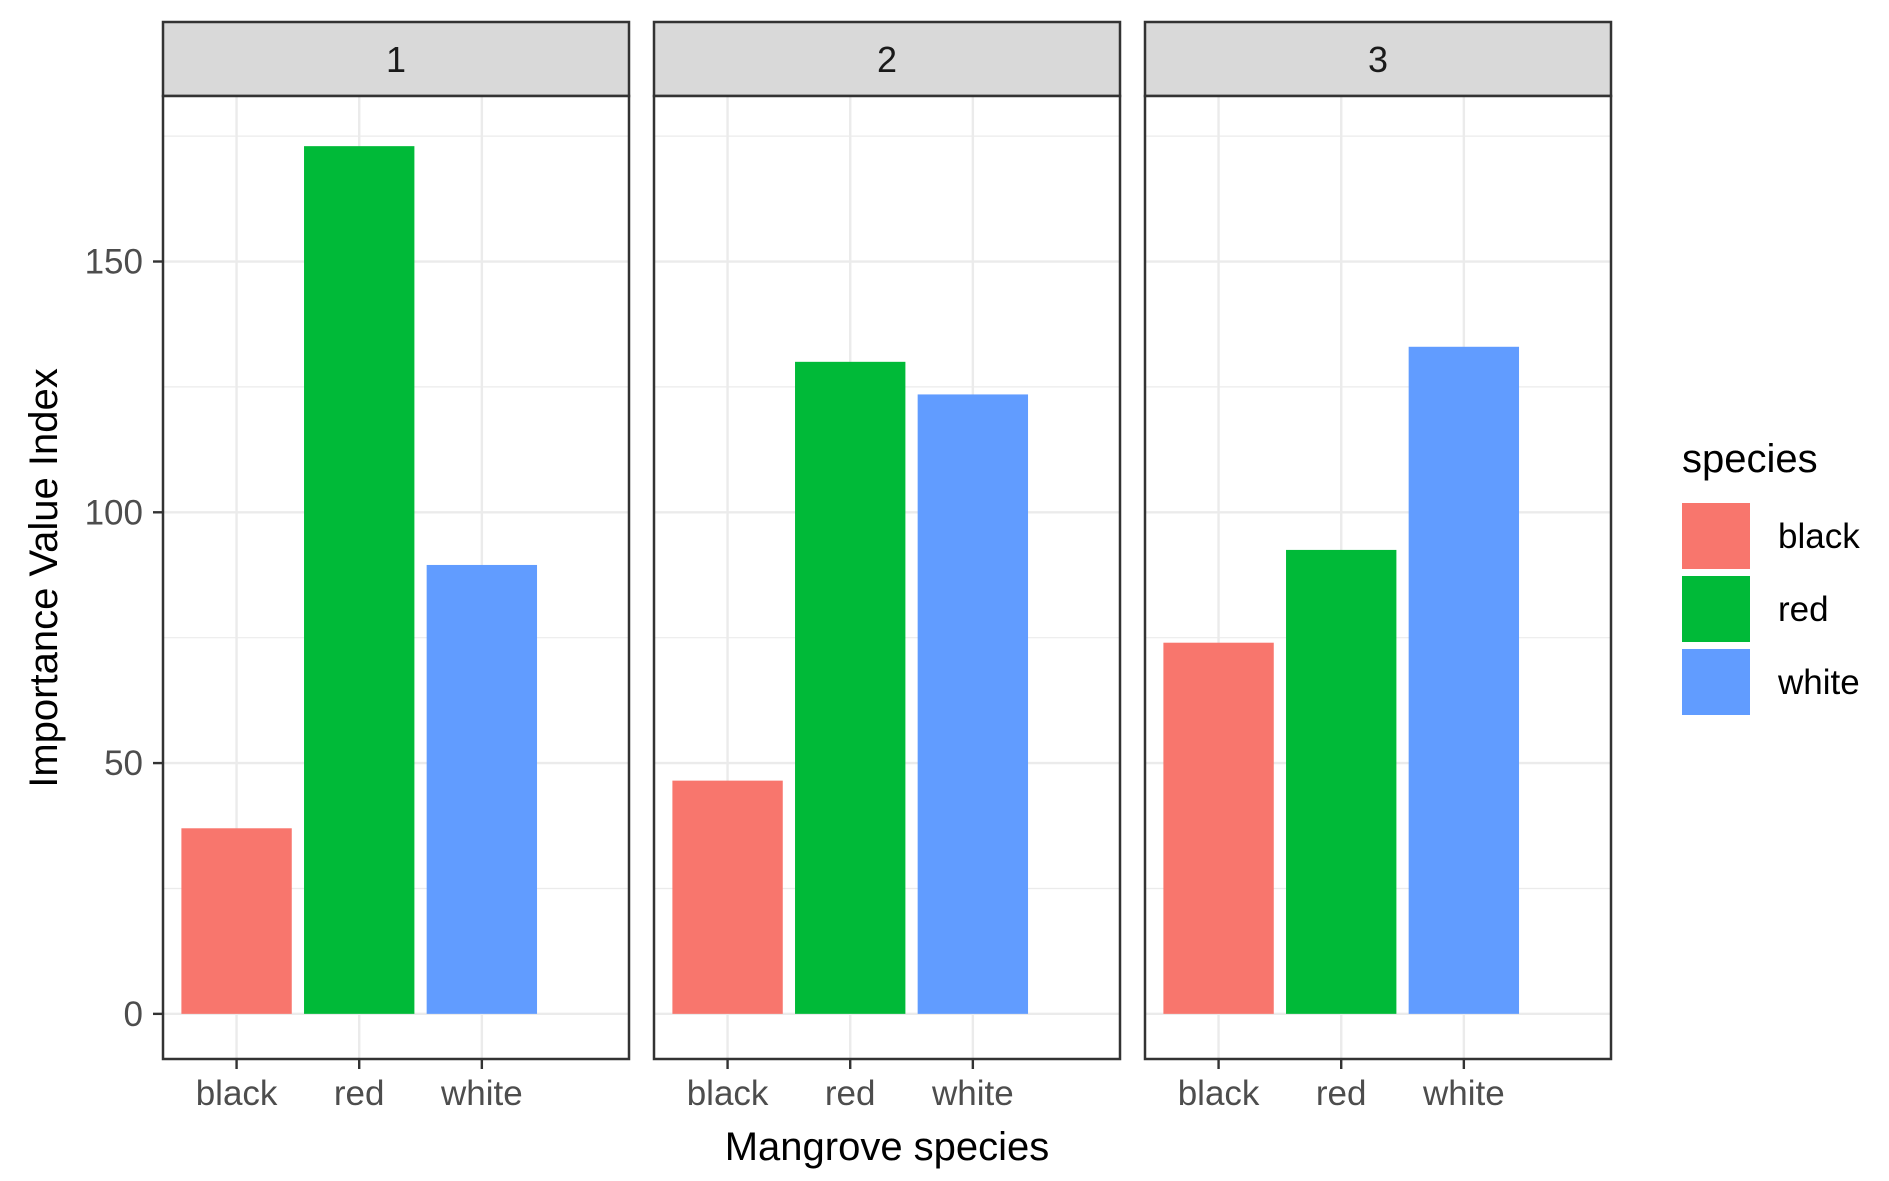 This screenshot has width=1889, height=1181. What do you see at coordinates (124, 638) in the screenshot?
I see `y-axis: 0 50 100 150` at bounding box center [124, 638].